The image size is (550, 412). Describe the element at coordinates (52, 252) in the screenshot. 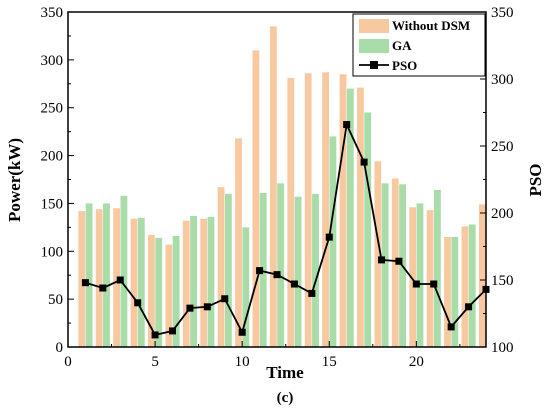

I see `y-left-tick-label-100: 100` at that location.